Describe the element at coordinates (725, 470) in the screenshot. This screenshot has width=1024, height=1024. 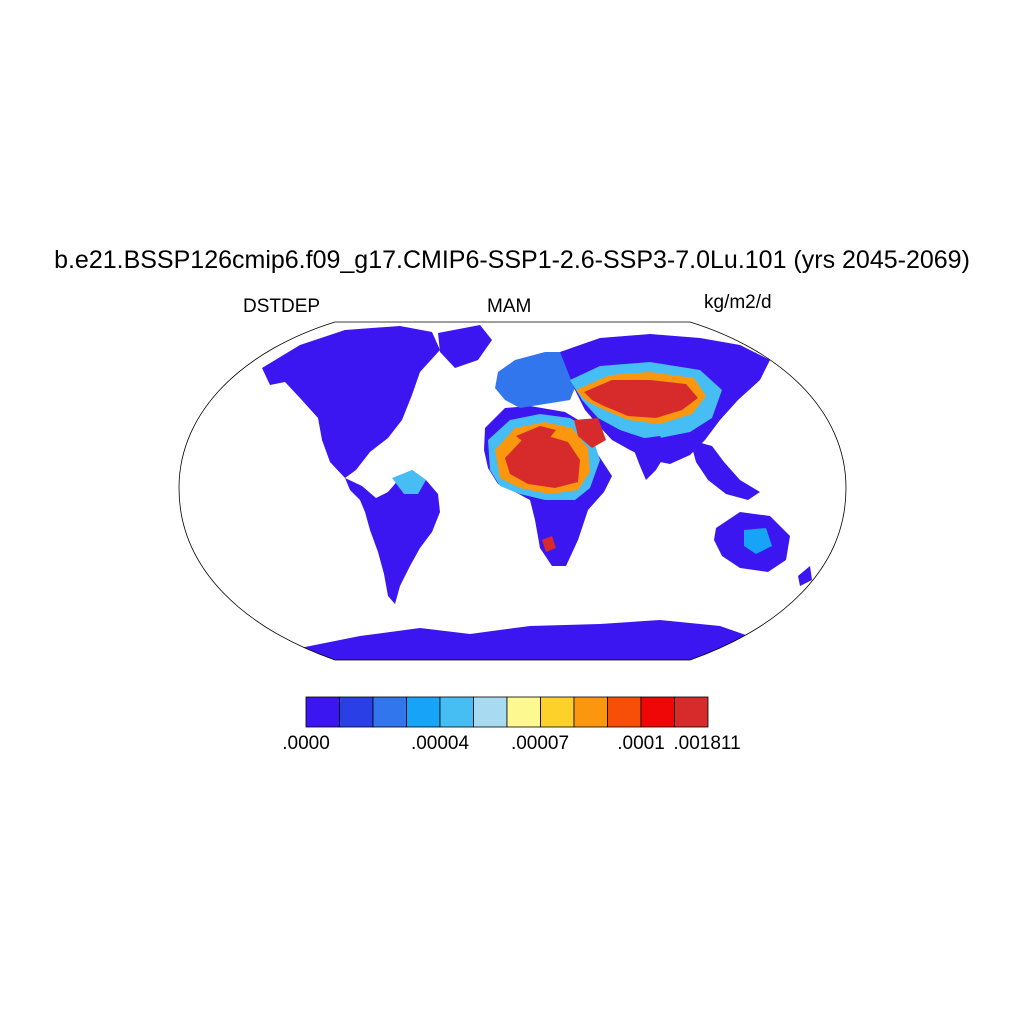
I see `land-southeast-asia` at that location.